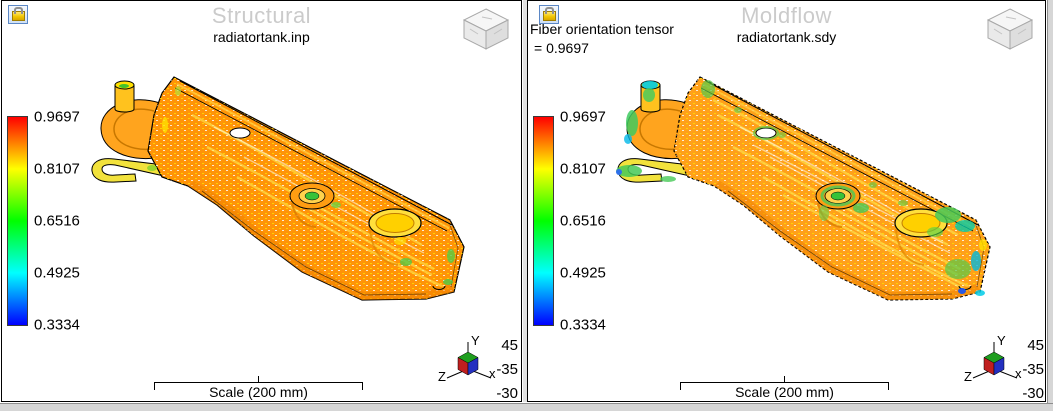  Describe the element at coordinates (261, 15) in the screenshot. I see `panel-title: Structural` at that location.